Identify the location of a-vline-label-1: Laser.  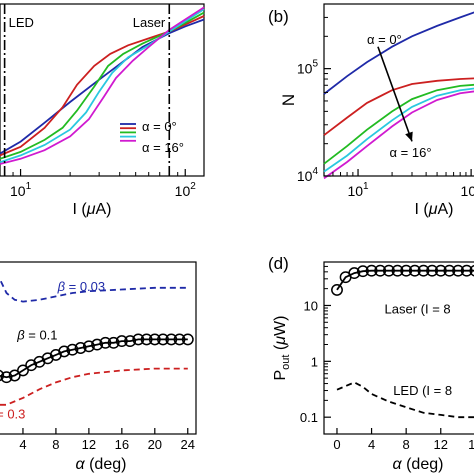
(149, 22).